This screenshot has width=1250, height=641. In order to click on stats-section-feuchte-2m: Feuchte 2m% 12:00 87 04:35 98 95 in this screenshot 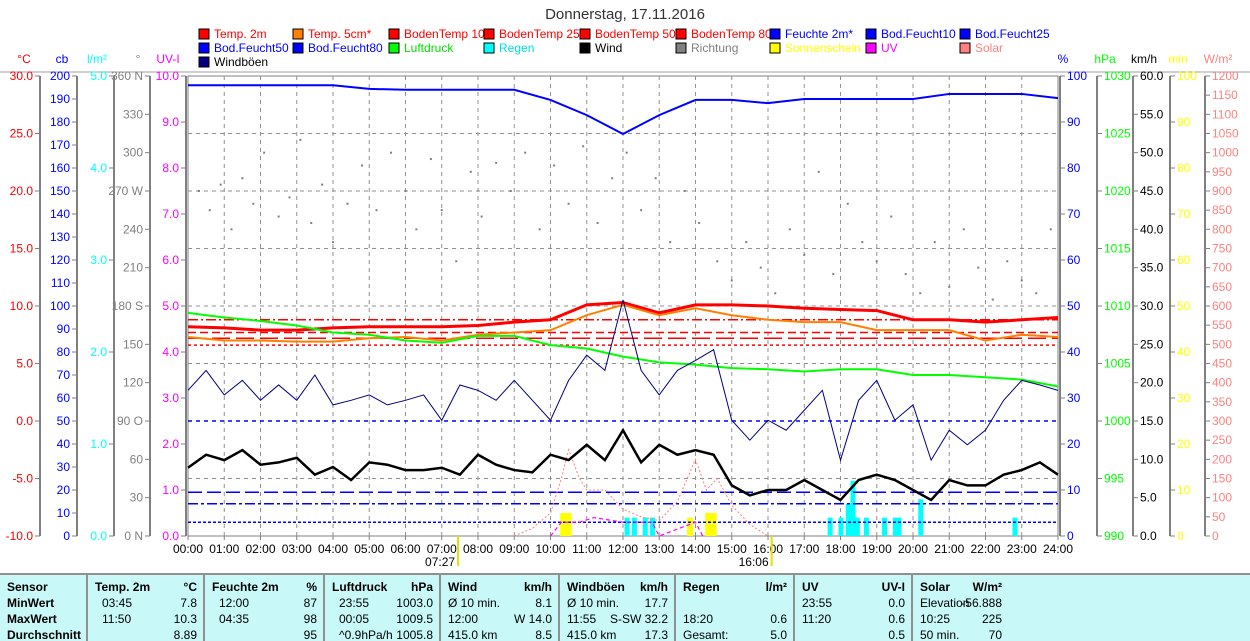, I will do `click(265, 608)`.